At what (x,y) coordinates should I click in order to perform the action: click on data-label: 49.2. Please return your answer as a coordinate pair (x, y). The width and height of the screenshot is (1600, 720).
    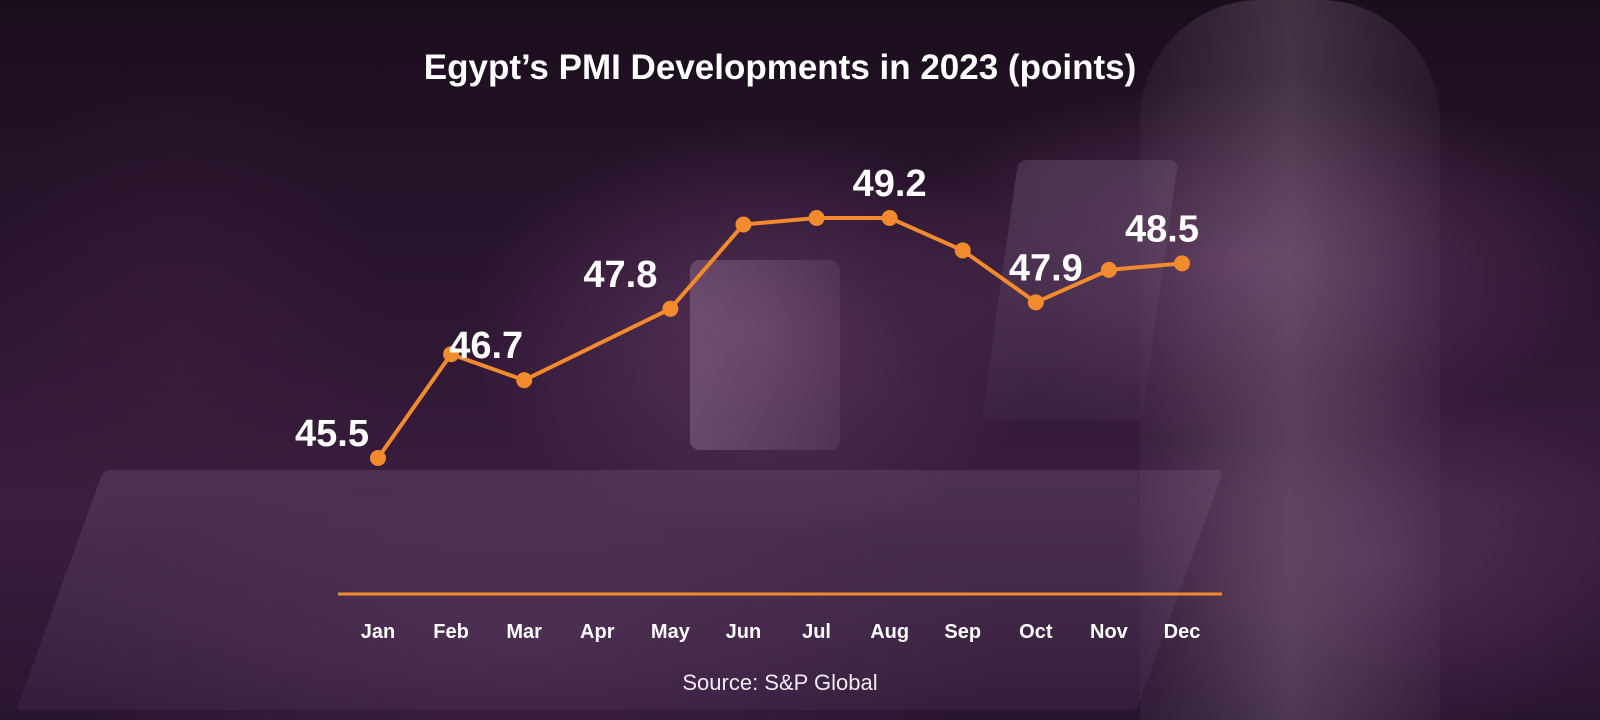
    Looking at the image, I should click on (890, 184).